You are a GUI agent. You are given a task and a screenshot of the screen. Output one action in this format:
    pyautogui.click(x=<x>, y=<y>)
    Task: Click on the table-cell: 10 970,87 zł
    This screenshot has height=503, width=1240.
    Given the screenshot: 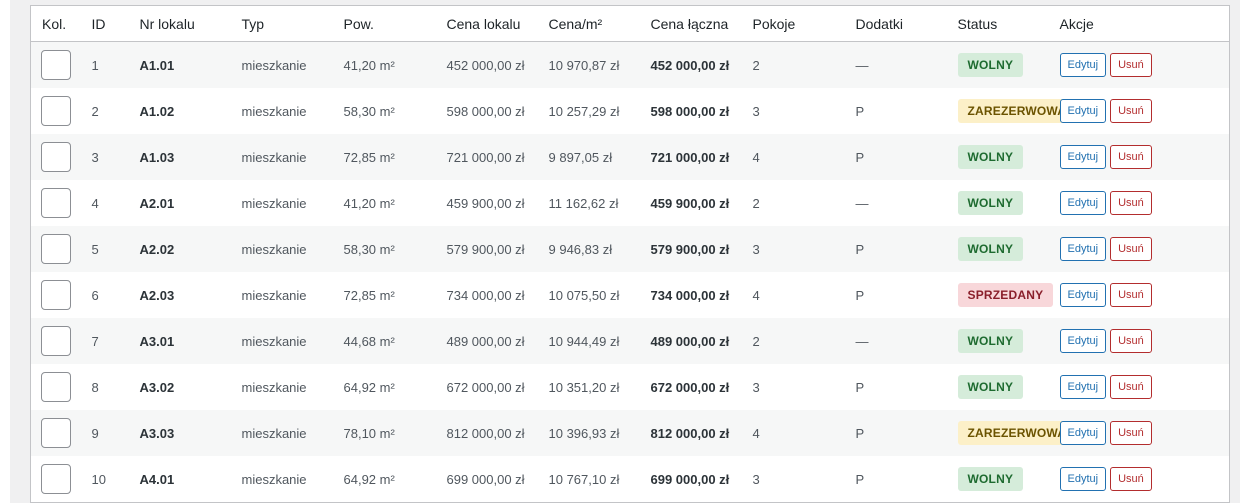 What is the action you would take?
    pyautogui.click(x=584, y=65)
    